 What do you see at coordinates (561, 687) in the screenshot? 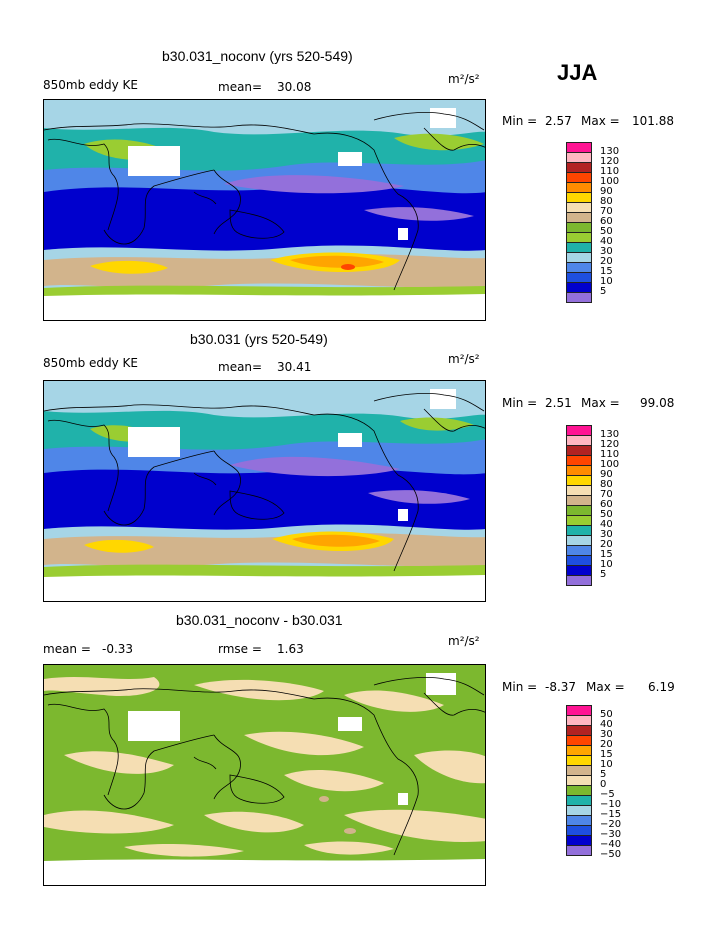
I see `panel3-min-value: -8.37` at bounding box center [561, 687].